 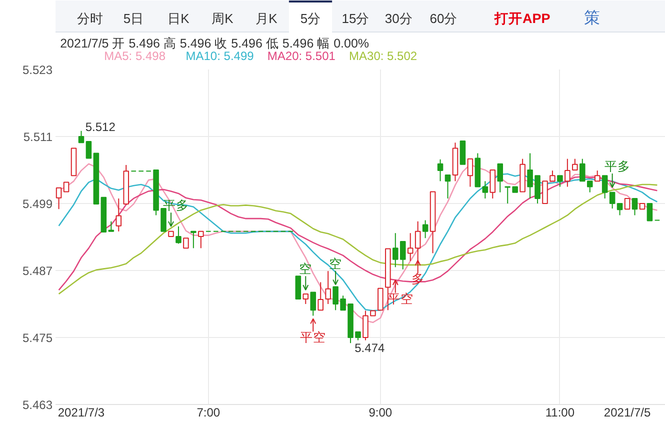 I want to click on x-tick-label: 2021/7/5, so click(x=627, y=413).